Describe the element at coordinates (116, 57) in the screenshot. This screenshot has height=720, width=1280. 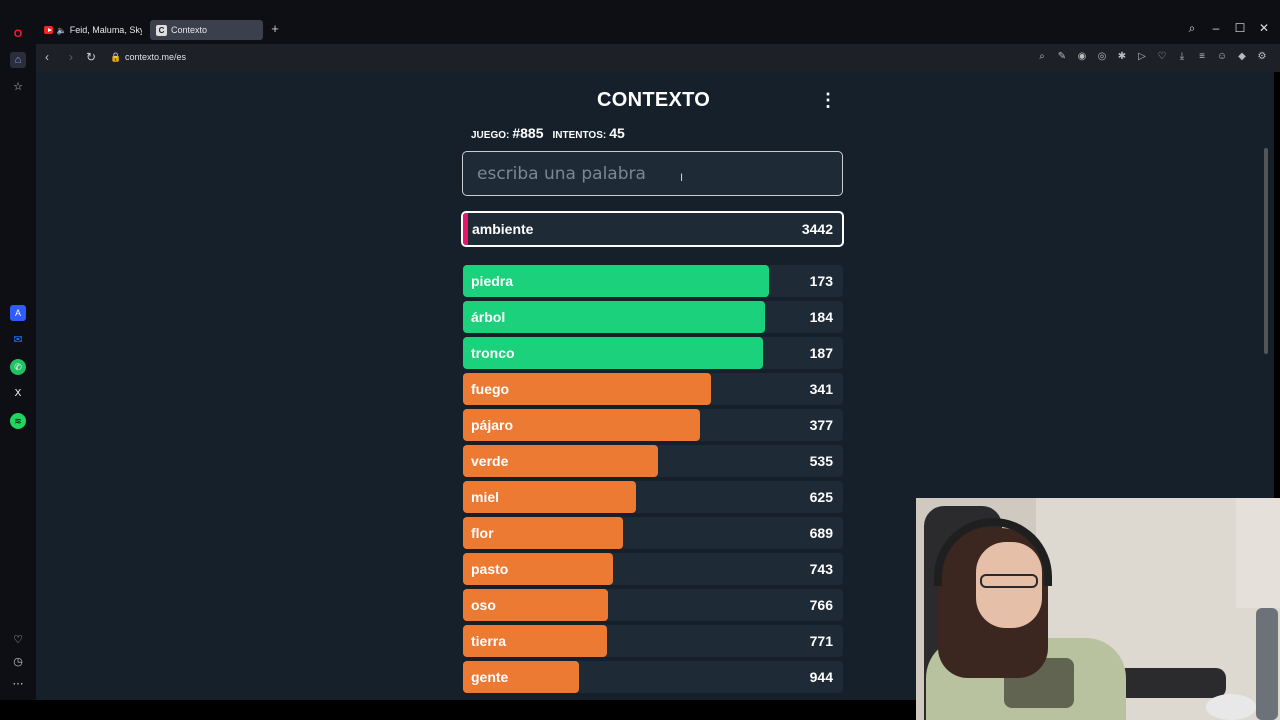
I see `lock-icon: 🔒` at that location.